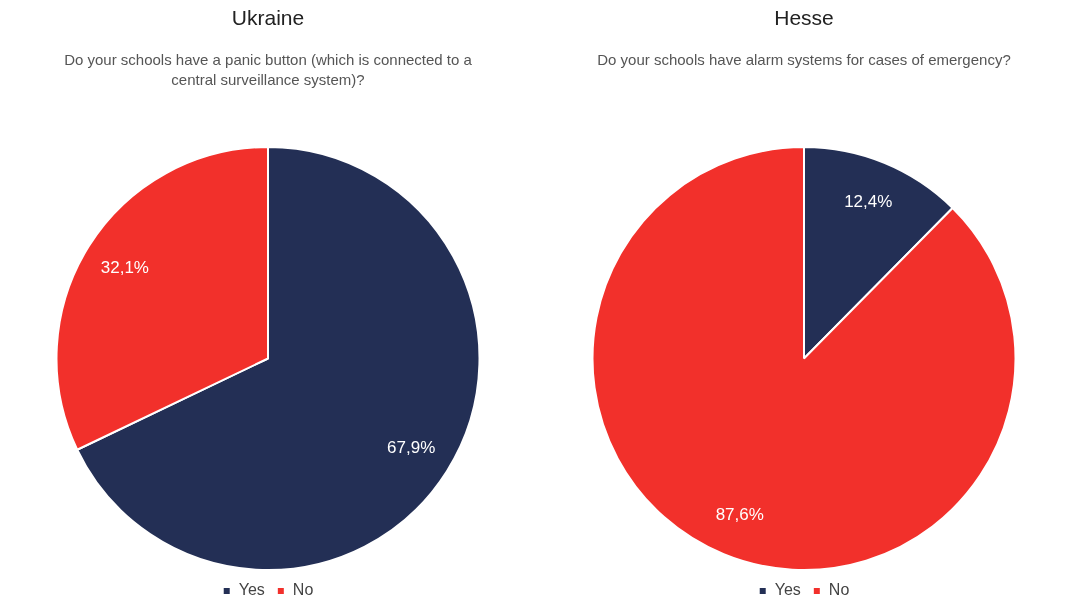  What do you see at coordinates (124, 267) in the screenshot?
I see `data-label: 32,1%` at bounding box center [124, 267].